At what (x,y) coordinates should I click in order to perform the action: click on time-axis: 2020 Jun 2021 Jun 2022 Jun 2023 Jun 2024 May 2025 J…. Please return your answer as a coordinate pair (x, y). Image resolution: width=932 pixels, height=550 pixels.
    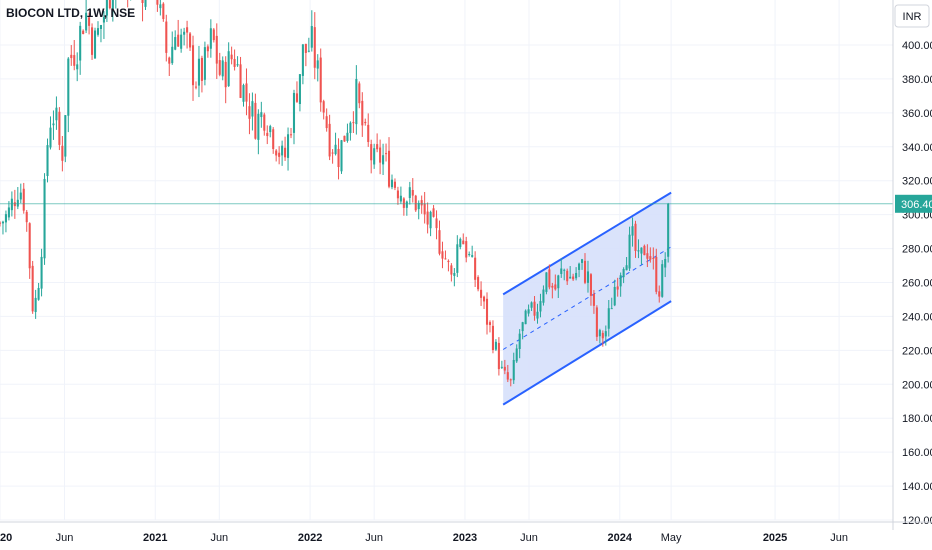
    Looking at the image, I should click on (466, 532).